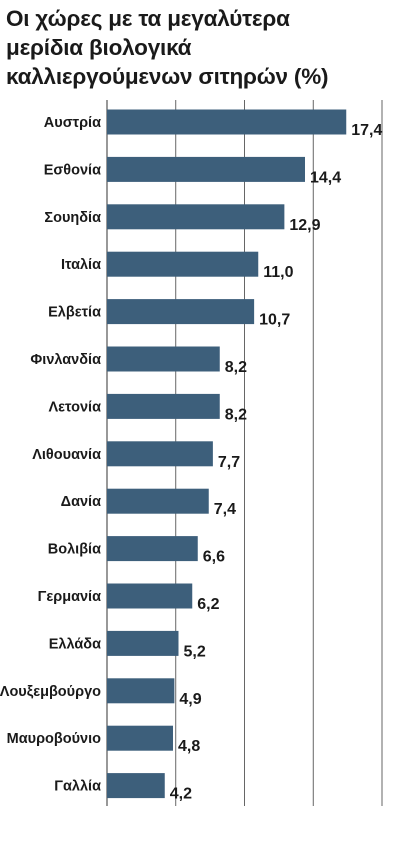 This screenshot has width=410, height=841. Describe the element at coordinates (325, 177) in the screenshot. I see `value-label: 14,4` at that location.